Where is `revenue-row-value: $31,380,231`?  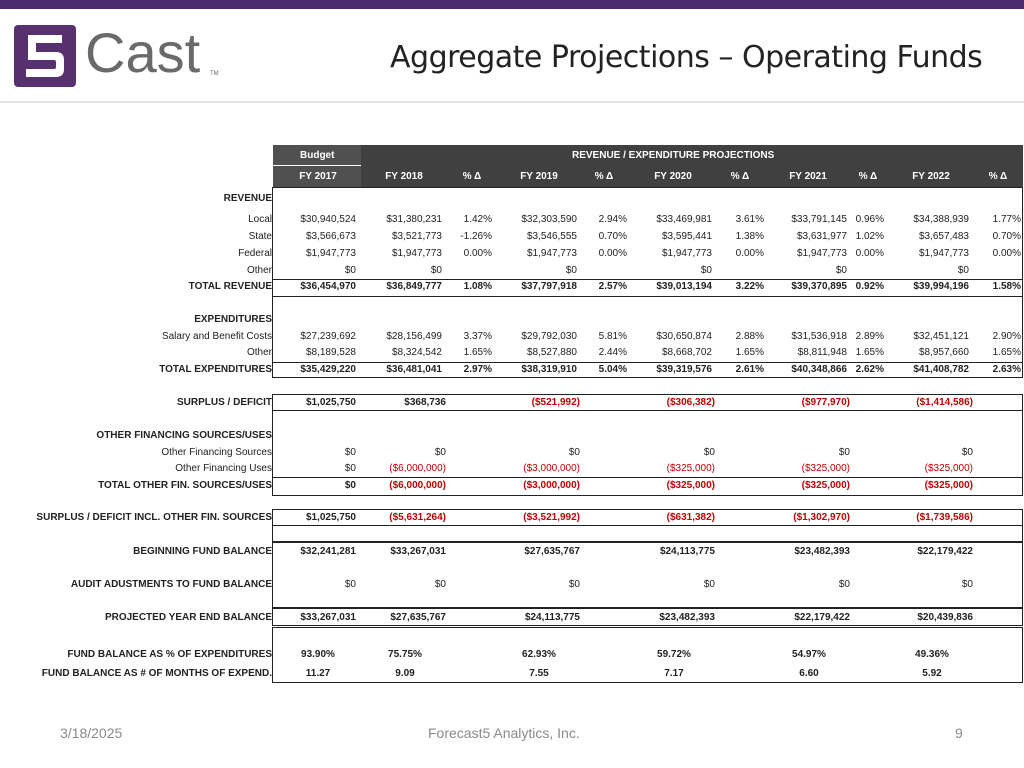
revenue-row-value: $31,380,231 is located at coordinates (414, 219).